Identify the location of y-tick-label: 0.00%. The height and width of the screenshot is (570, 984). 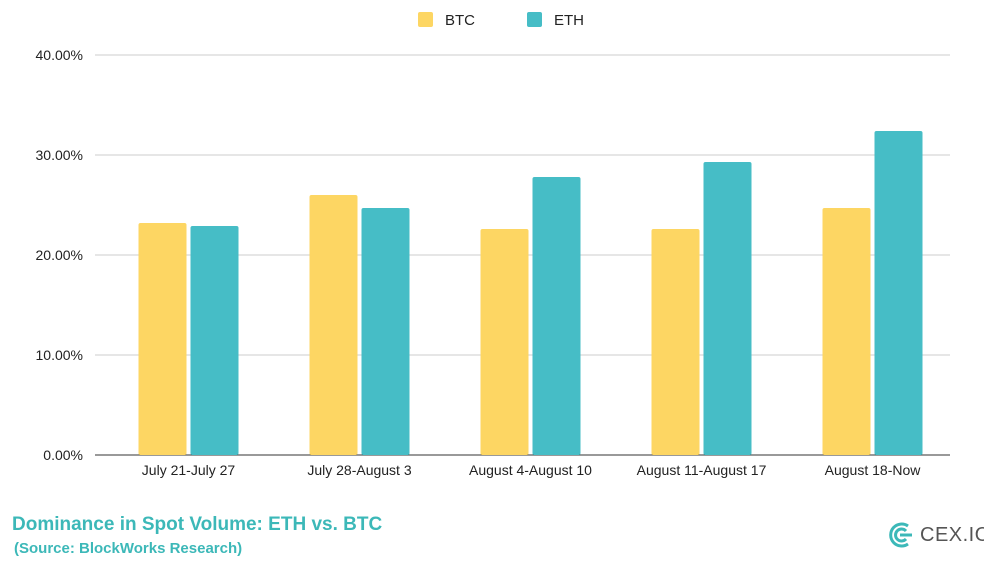
(63, 455).